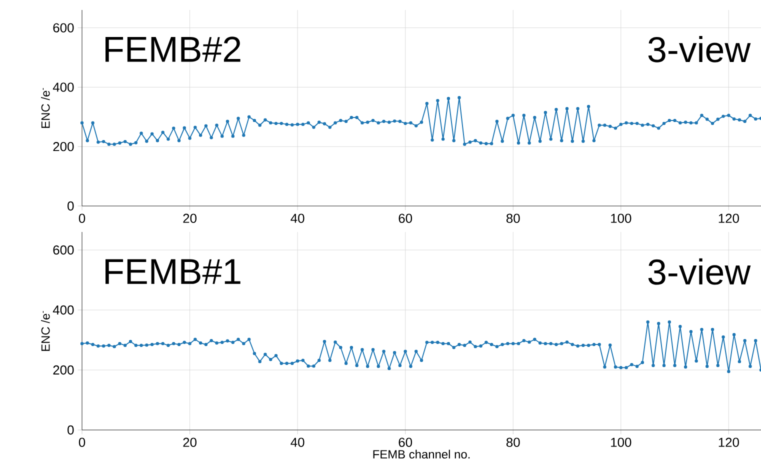 This screenshot has height=467, width=761. What do you see at coordinates (173, 271) in the screenshot?
I see `annotation: FEMB#1` at bounding box center [173, 271].